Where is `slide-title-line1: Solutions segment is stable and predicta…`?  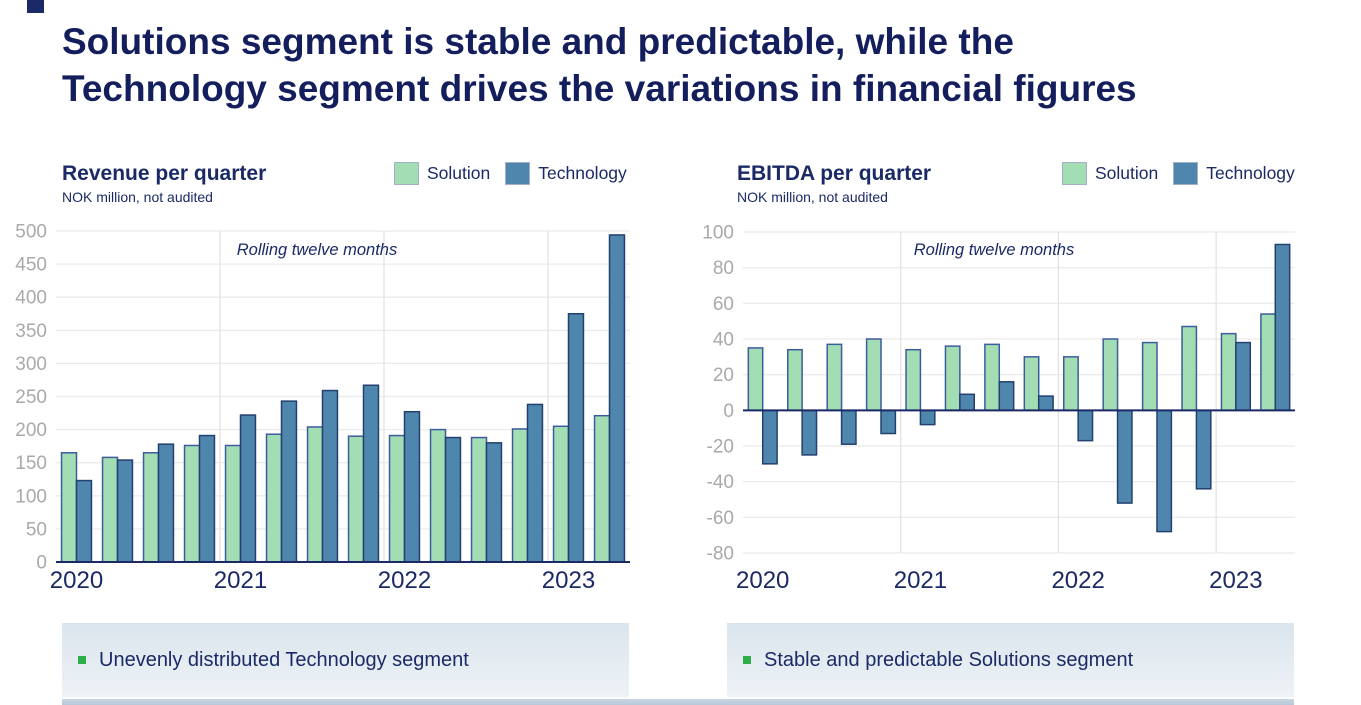
slide-title-line1: Solutions segment is stable and predicta… is located at coordinates (538, 41).